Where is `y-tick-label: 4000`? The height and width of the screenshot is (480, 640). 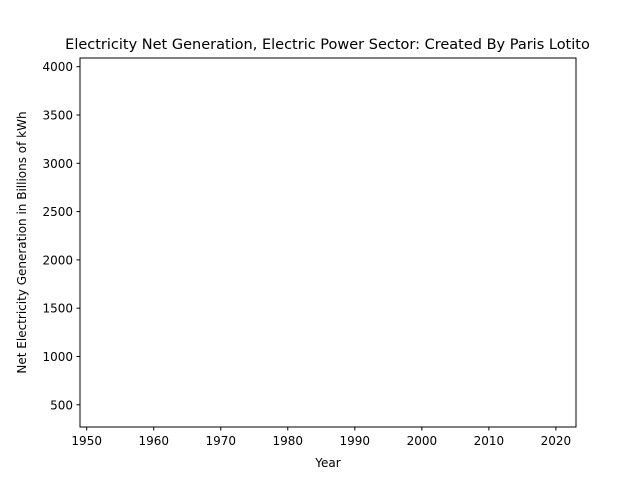 y-tick-label: 4000 is located at coordinates (57, 67).